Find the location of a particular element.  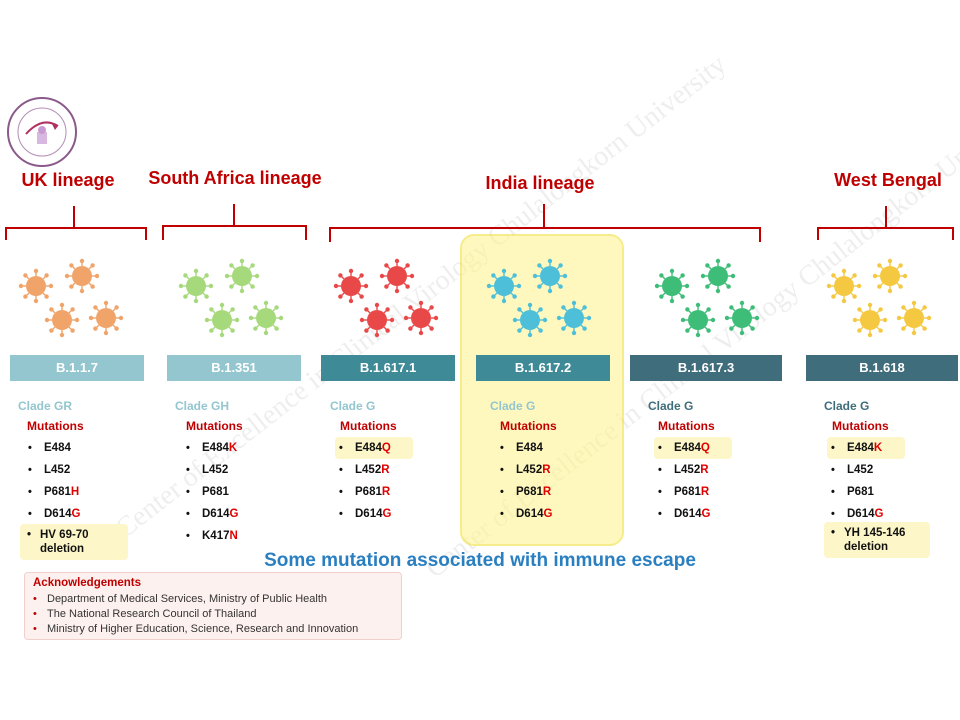

virus-cluster-b16172 is located at coordinates (539, 298).